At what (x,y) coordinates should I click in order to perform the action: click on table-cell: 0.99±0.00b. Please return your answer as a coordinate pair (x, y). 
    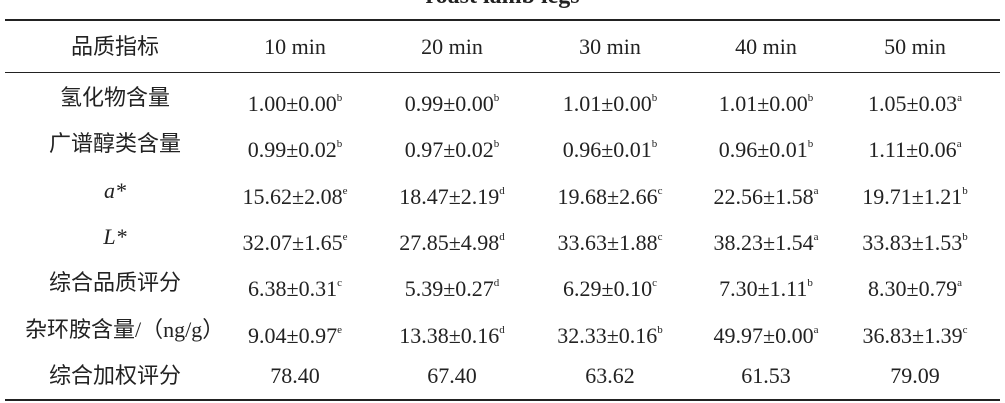
    Looking at the image, I should click on (452, 101).